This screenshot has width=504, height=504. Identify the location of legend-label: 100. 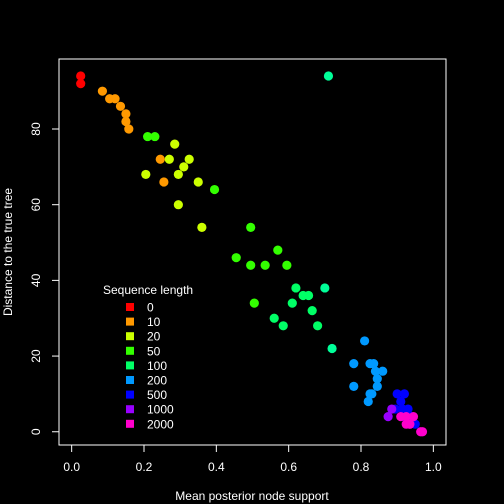
(157, 366).